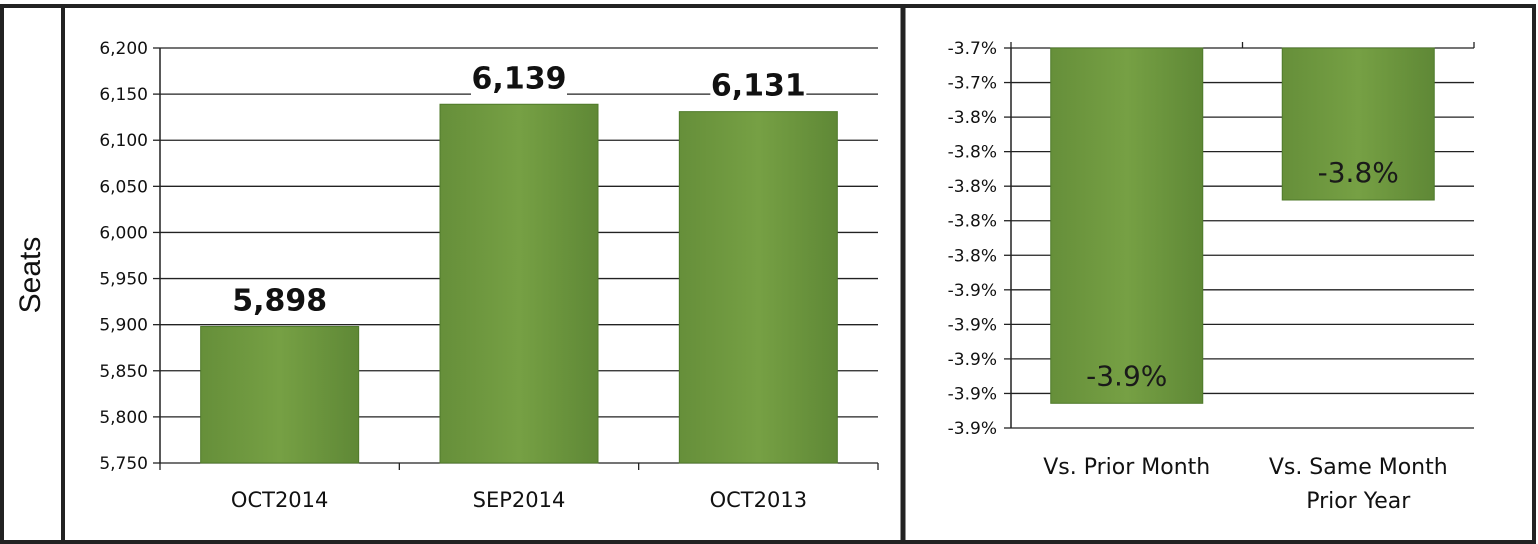 The height and width of the screenshot is (544, 1538). What do you see at coordinates (1358, 467) in the screenshot?
I see `x-tick-label: Vs. Same Month` at bounding box center [1358, 467].